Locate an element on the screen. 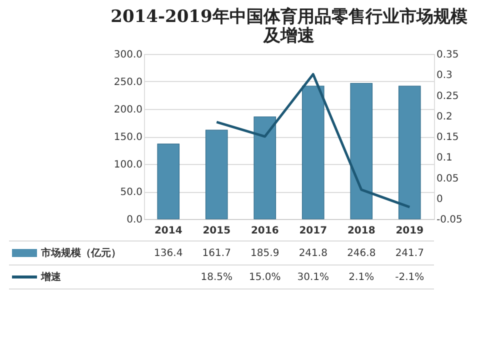 The height and width of the screenshot is (362, 500). data-label: 161.7 is located at coordinates (216, 253).